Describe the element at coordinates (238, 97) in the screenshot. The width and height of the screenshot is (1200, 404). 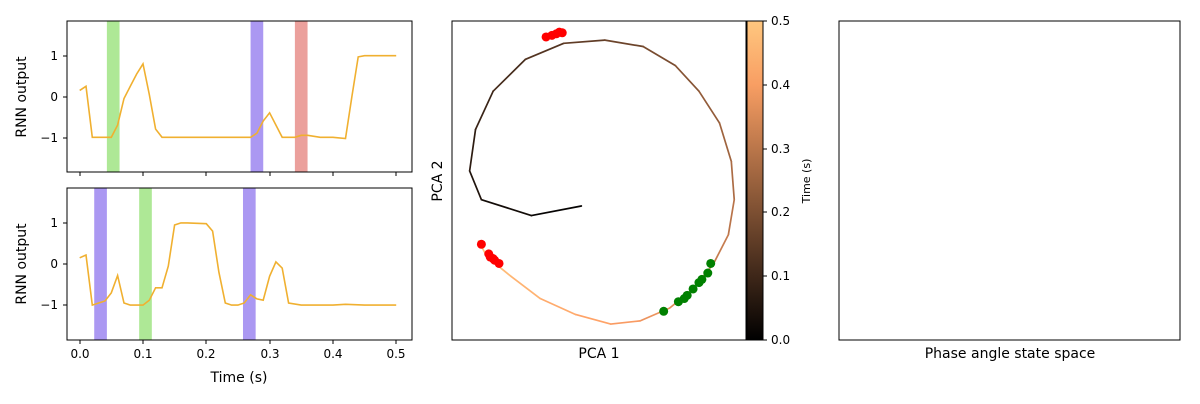
I see `p1-series-line` at that location.